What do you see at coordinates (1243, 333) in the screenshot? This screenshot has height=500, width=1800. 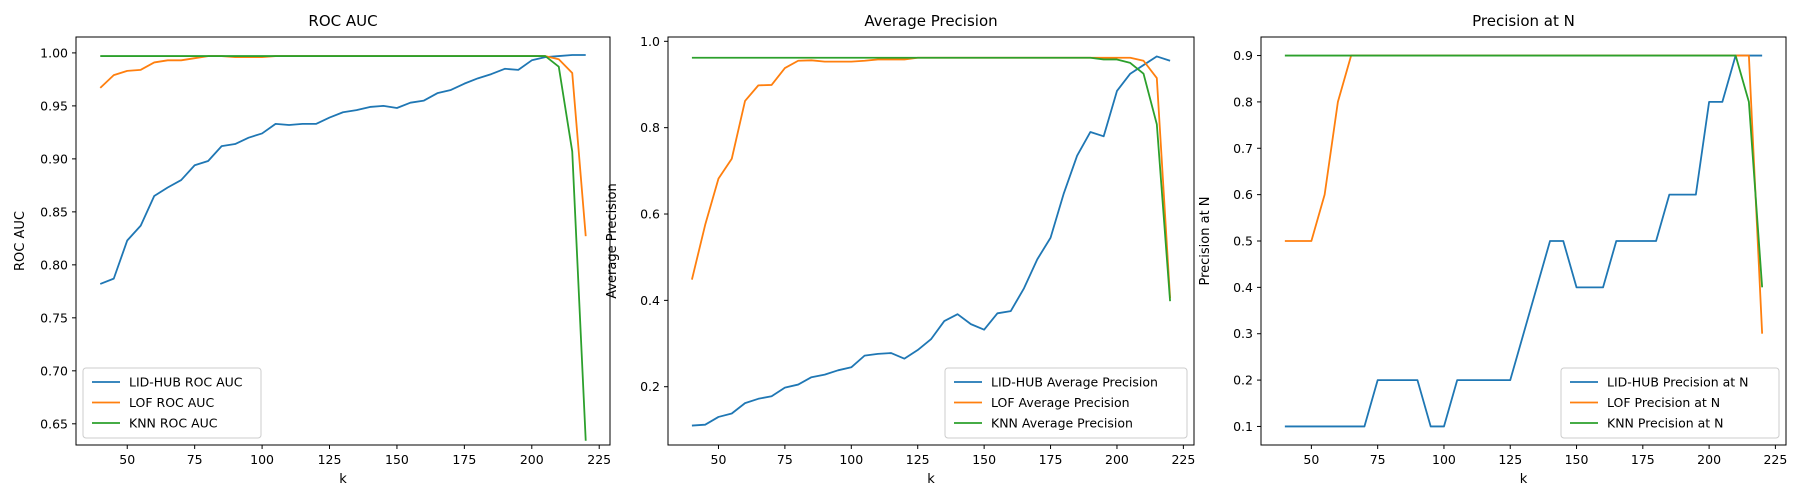 I see `y-tick-label: 0.3` at bounding box center [1243, 333].